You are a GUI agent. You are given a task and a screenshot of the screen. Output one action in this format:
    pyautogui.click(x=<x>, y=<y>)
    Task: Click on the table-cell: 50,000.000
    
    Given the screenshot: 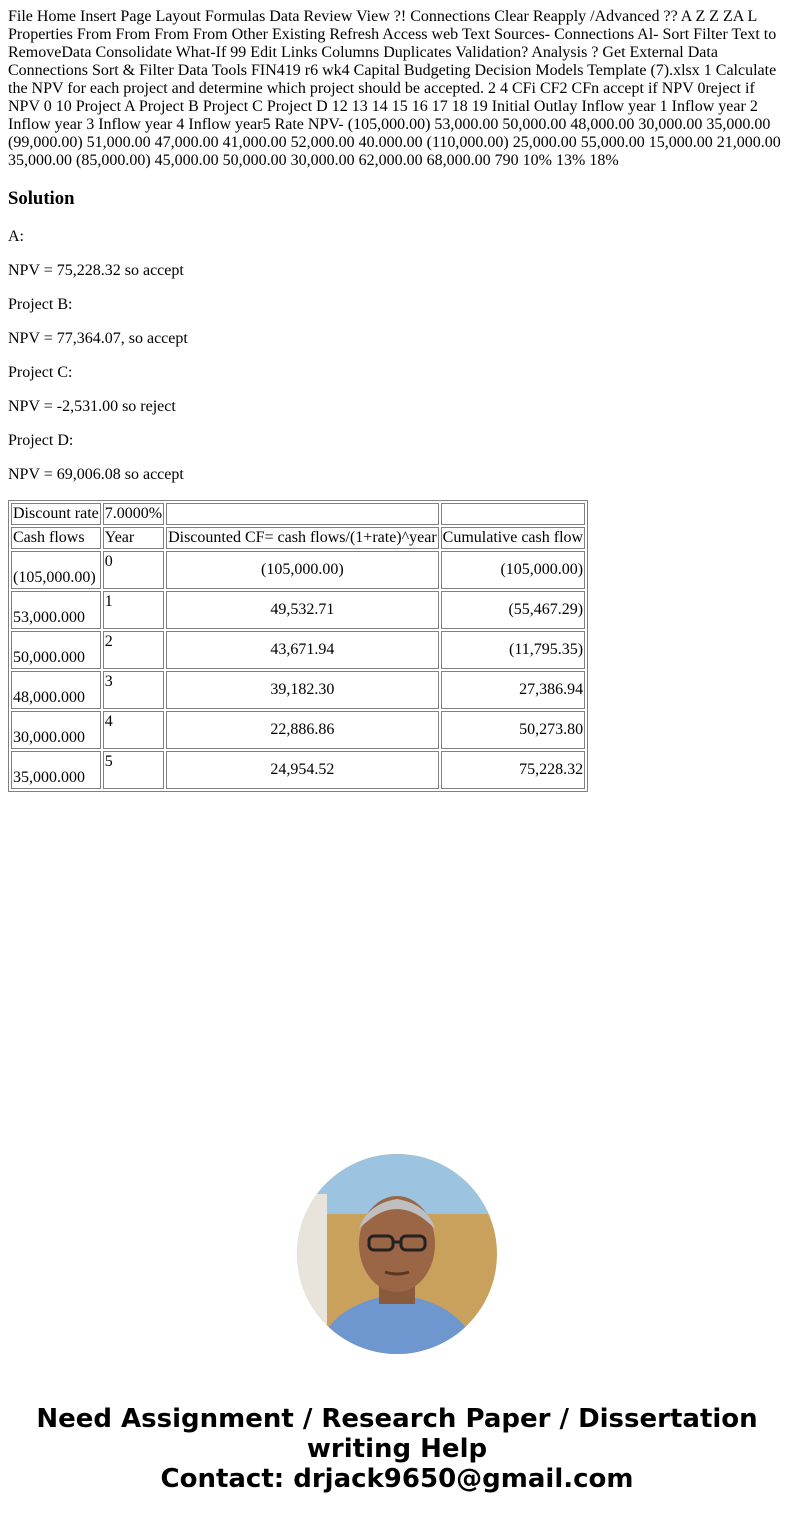 What is the action you would take?
    pyautogui.click(x=56, y=650)
    